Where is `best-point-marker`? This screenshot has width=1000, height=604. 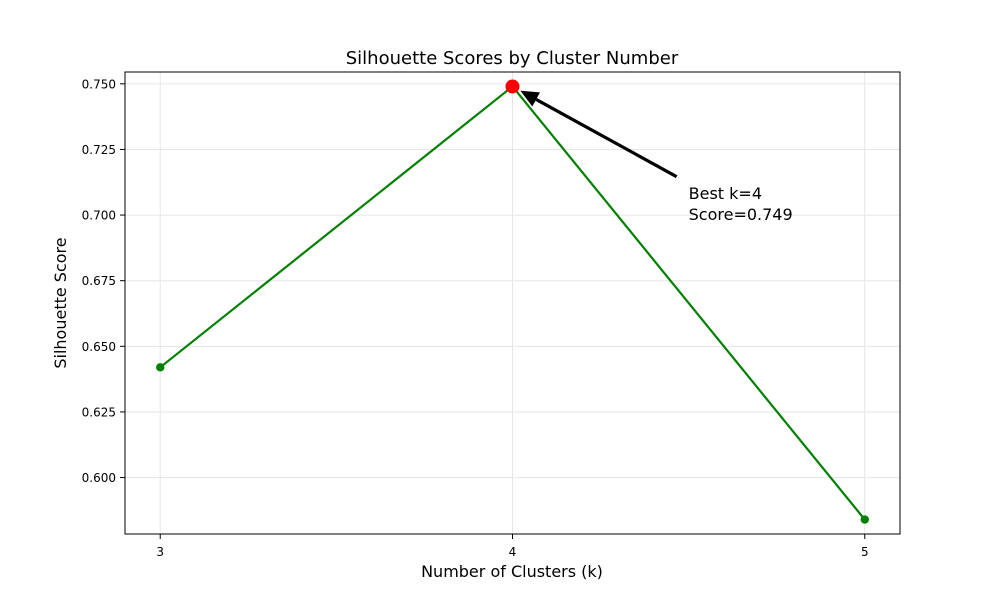
best-point-marker is located at coordinates (512, 86).